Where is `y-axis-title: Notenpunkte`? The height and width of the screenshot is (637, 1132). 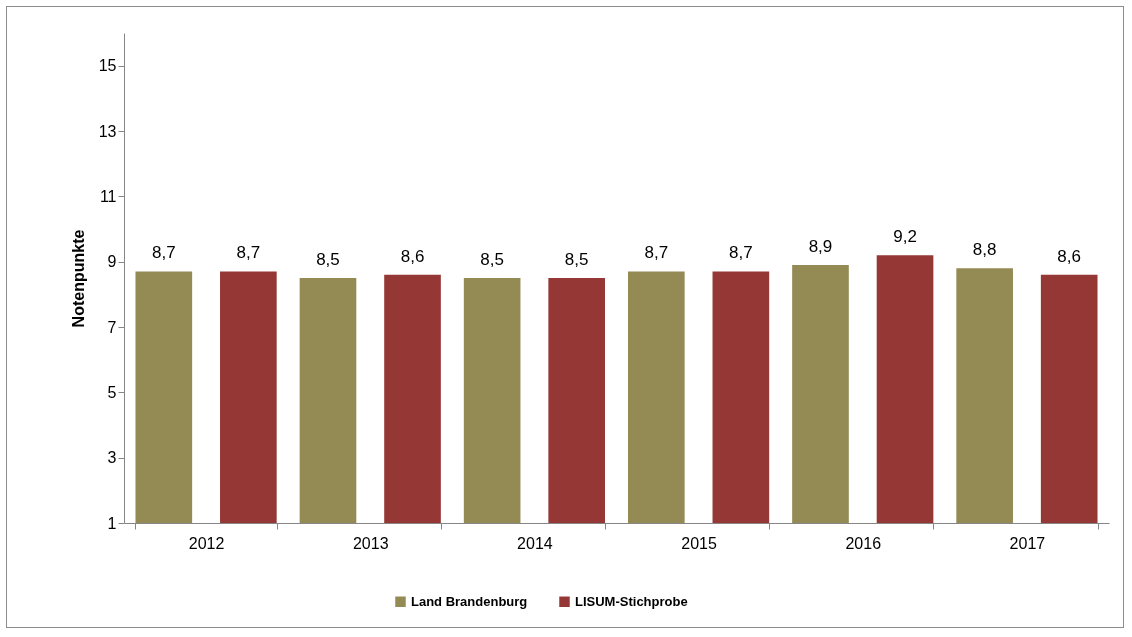
y-axis-title: Notenpunkte is located at coordinates (78, 278).